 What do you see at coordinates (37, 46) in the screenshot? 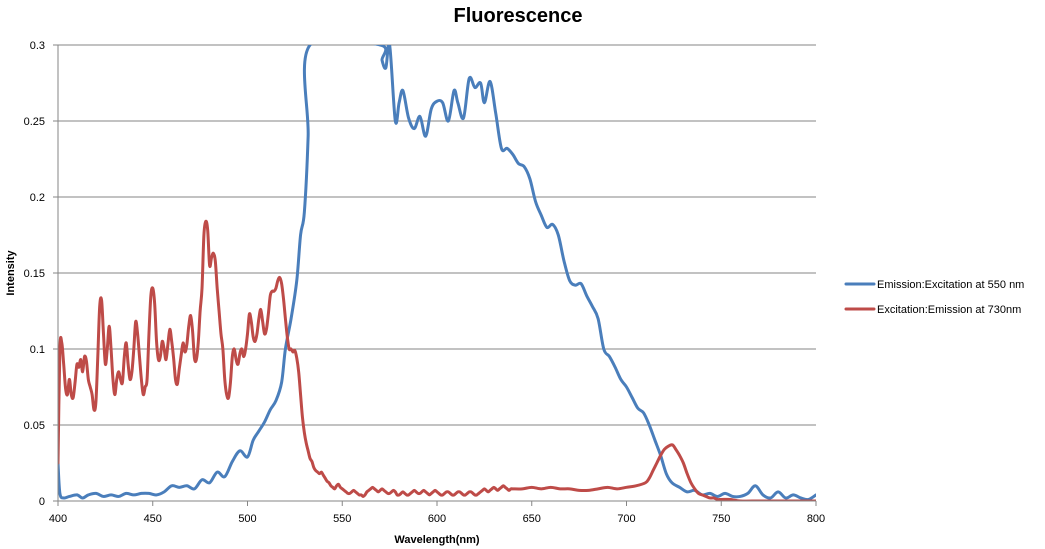
I see `y-tick-label: 0.3` at bounding box center [37, 46].